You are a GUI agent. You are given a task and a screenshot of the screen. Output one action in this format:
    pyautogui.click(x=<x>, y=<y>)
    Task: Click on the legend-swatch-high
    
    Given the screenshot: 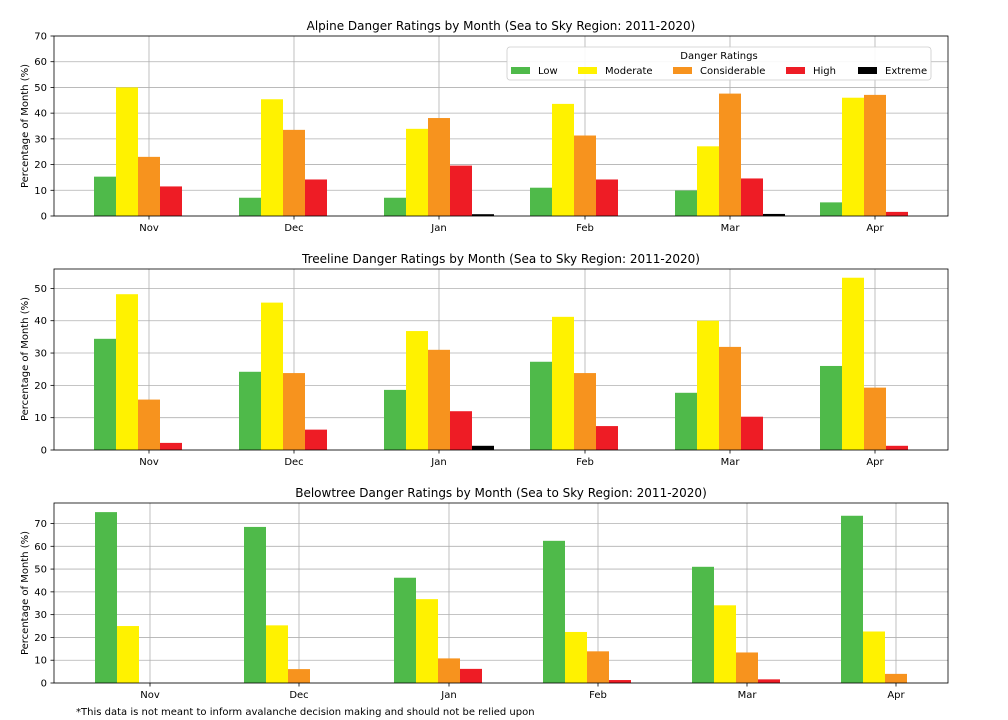 What is the action you would take?
    pyautogui.click(x=795, y=70)
    